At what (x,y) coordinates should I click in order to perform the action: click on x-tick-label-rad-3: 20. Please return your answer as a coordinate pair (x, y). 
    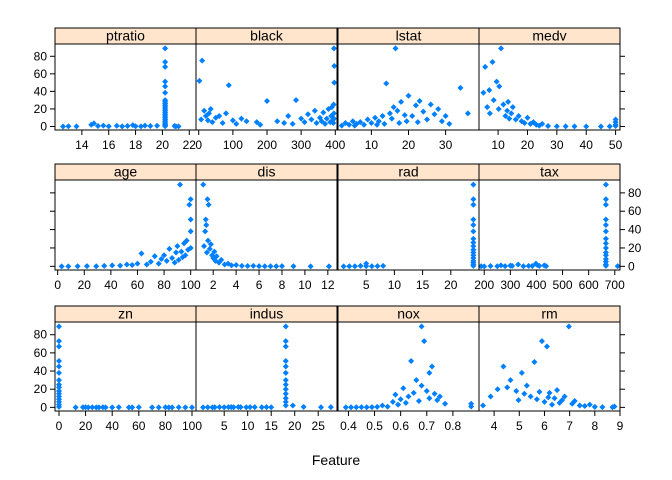
    Looking at the image, I should click on (451, 285).